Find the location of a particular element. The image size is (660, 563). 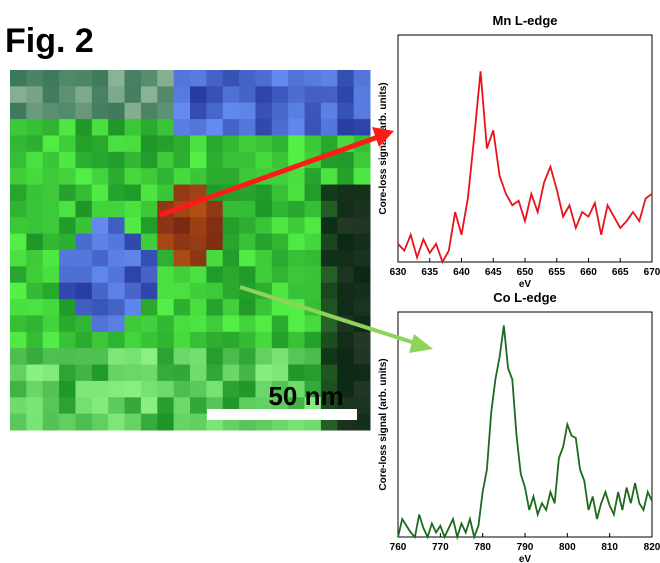

chart-title: Co L-edge is located at coordinates (525, 297).